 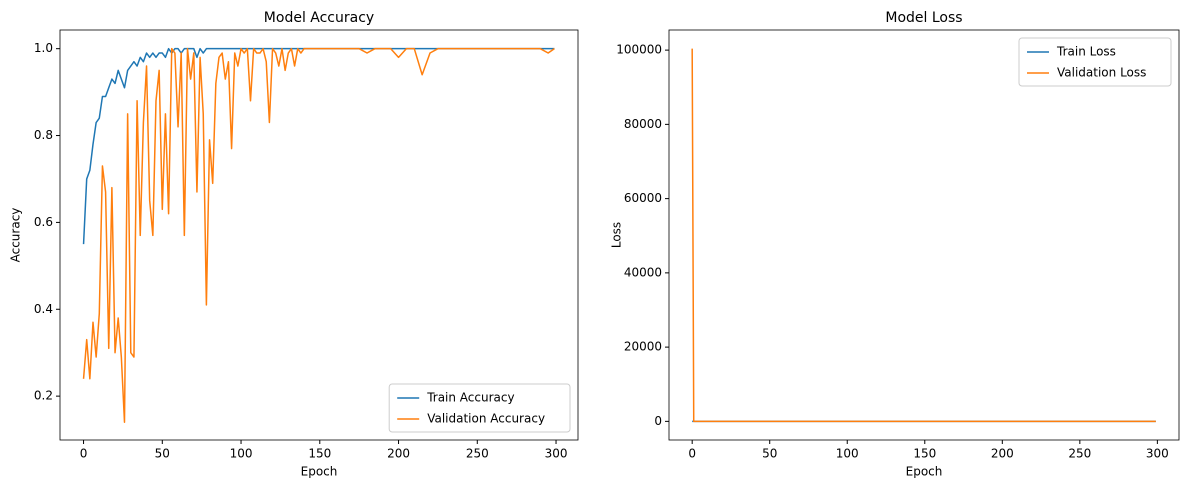 I want to click on y-tick-label: 0.6, so click(x=43, y=222).